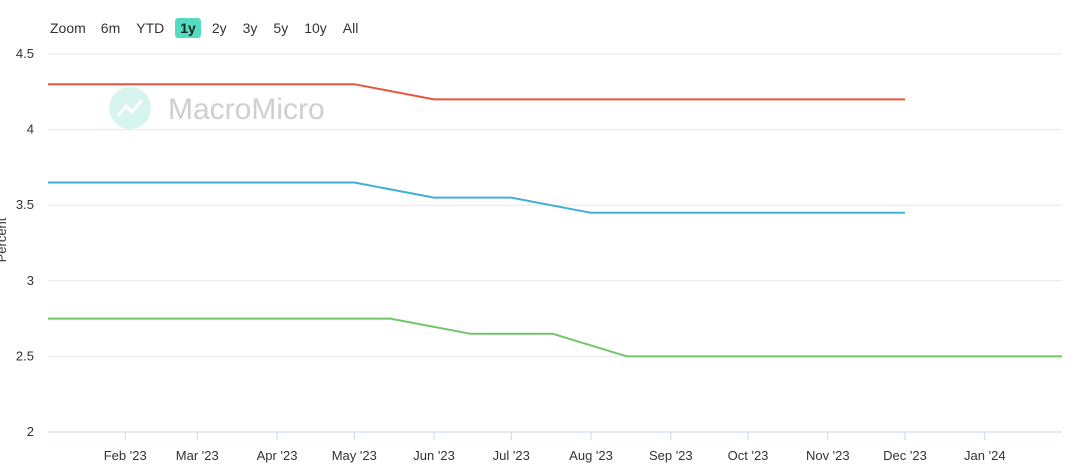 This screenshot has height=472, width=1080. Describe the element at coordinates (25, 204) in the screenshot. I see `y-tick-label: 3.5` at that location.